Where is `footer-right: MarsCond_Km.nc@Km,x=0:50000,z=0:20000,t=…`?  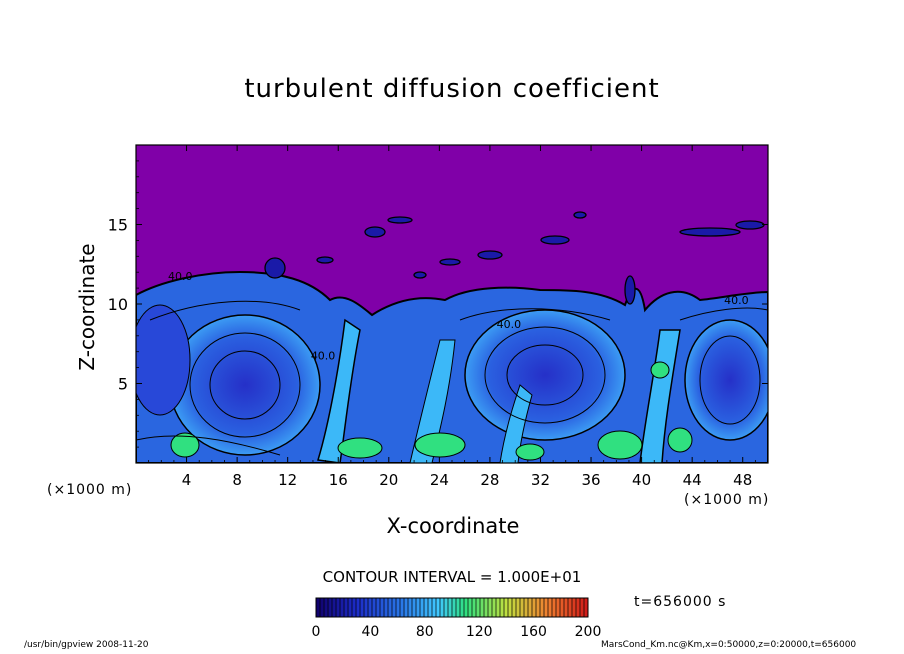
footer-right: MarsCond_Km.nc@Km,x=0:50000,z=0:20000,t=… is located at coordinates (729, 645).